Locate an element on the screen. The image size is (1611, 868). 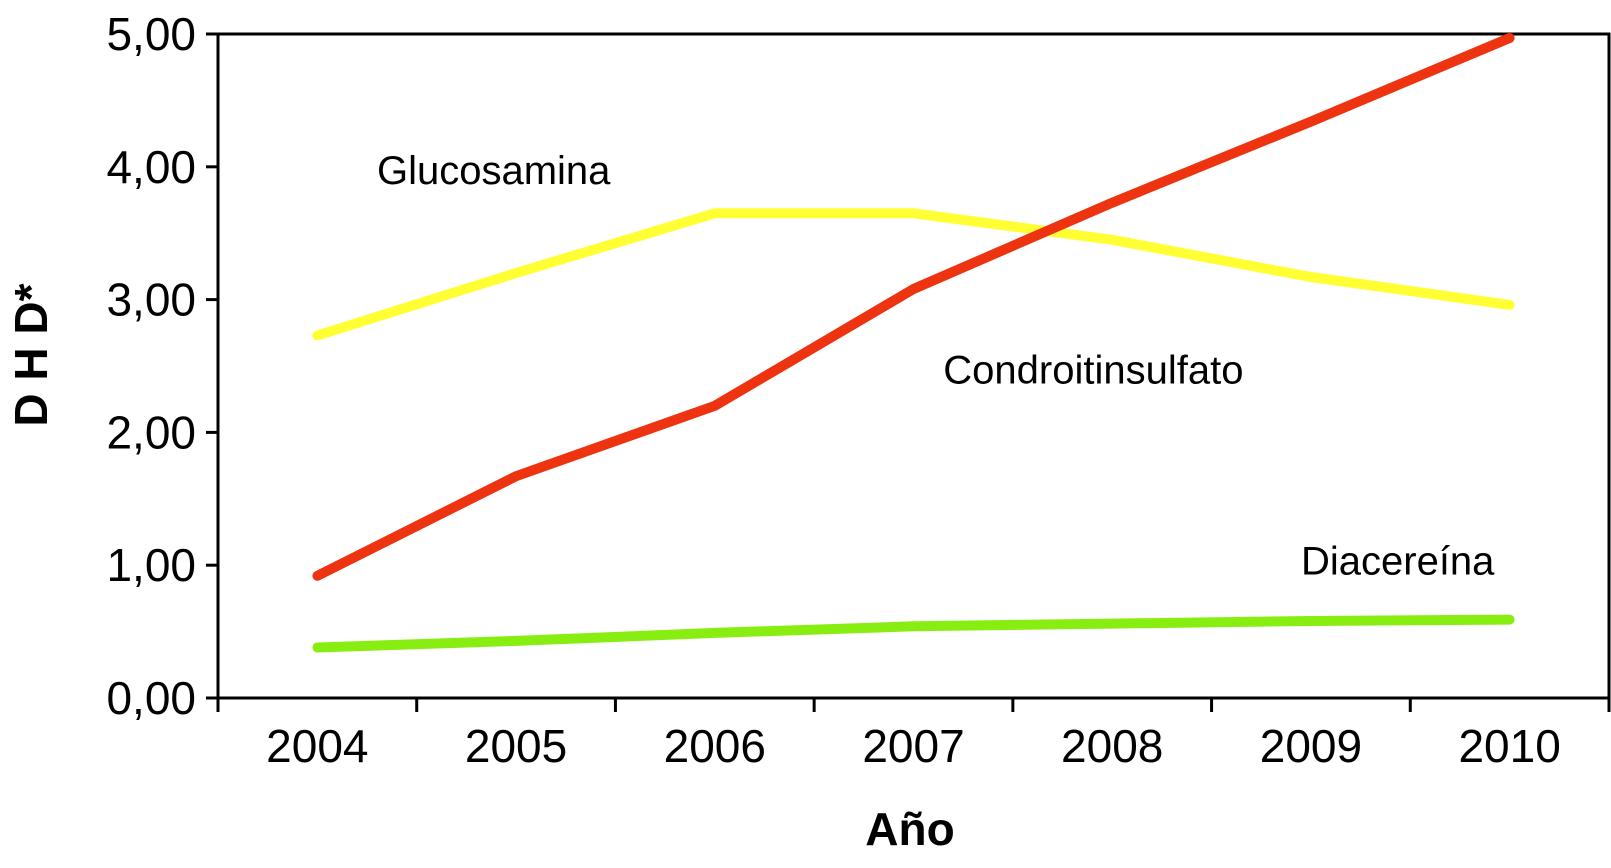
y-tick-label: 4,00 is located at coordinates (151, 167).